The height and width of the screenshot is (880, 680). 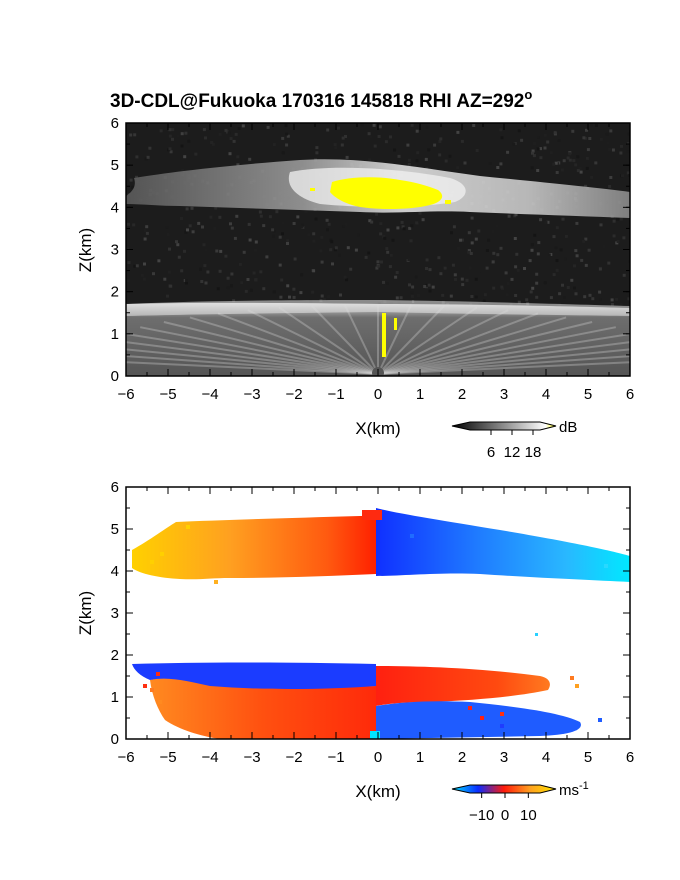 What do you see at coordinates (293, 757) in the screenshot?
I see `x-tick-label: −2` at bounding box center [293, 757].